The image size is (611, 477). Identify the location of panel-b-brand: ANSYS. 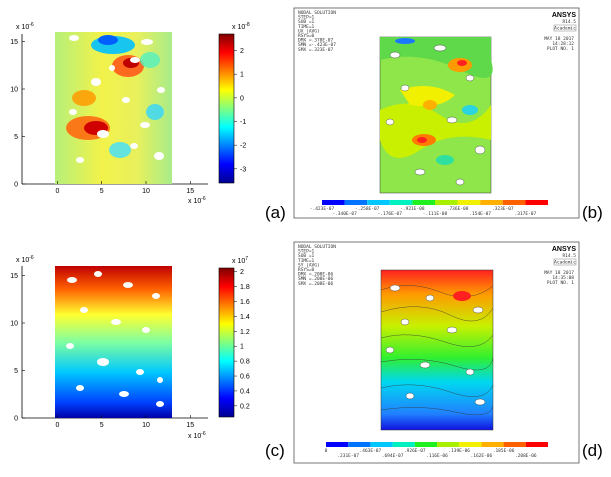
(564, 15).